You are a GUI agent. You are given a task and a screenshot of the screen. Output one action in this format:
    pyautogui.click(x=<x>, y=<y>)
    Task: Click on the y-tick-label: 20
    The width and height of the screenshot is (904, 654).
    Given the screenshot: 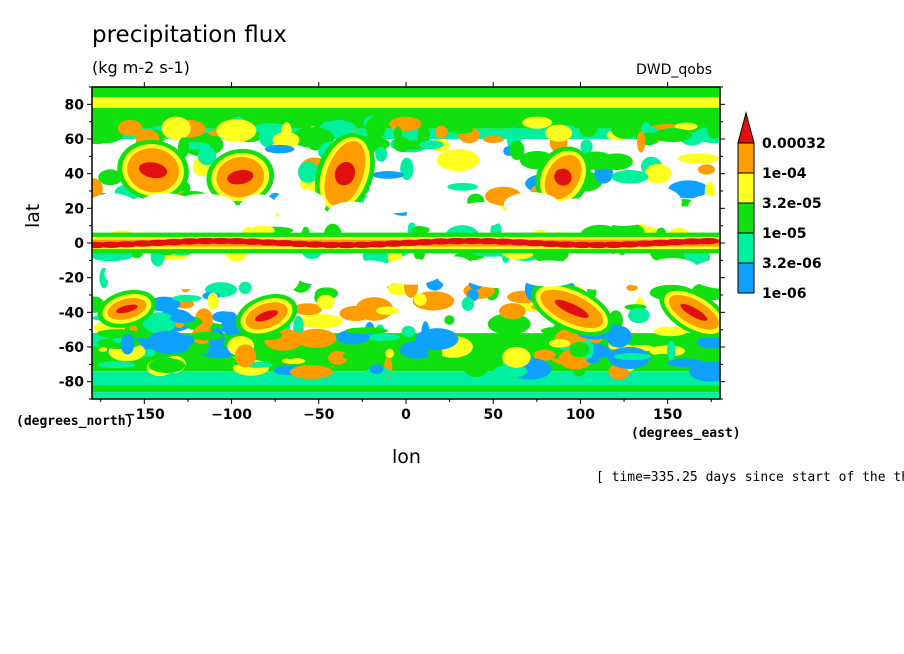 What is the action you would take?
    pyautogui.click(x=75, y=209)
    